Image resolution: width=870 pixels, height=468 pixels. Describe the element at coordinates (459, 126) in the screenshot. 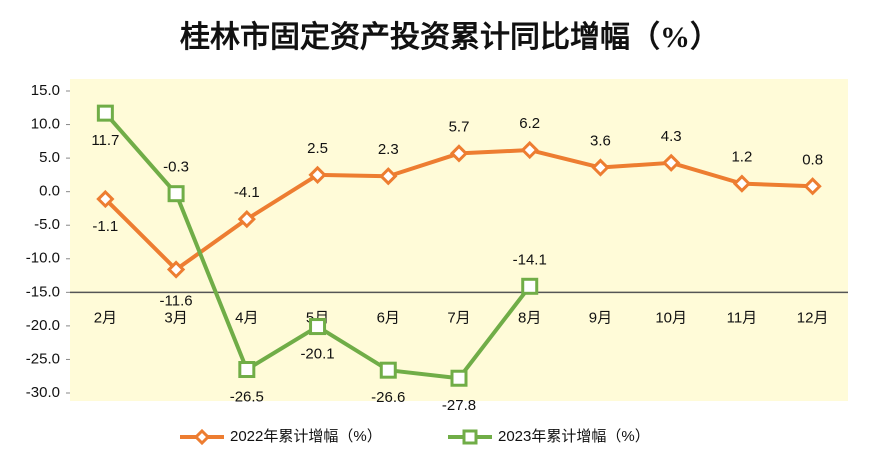

I see `data-label: 5.7` at that location.